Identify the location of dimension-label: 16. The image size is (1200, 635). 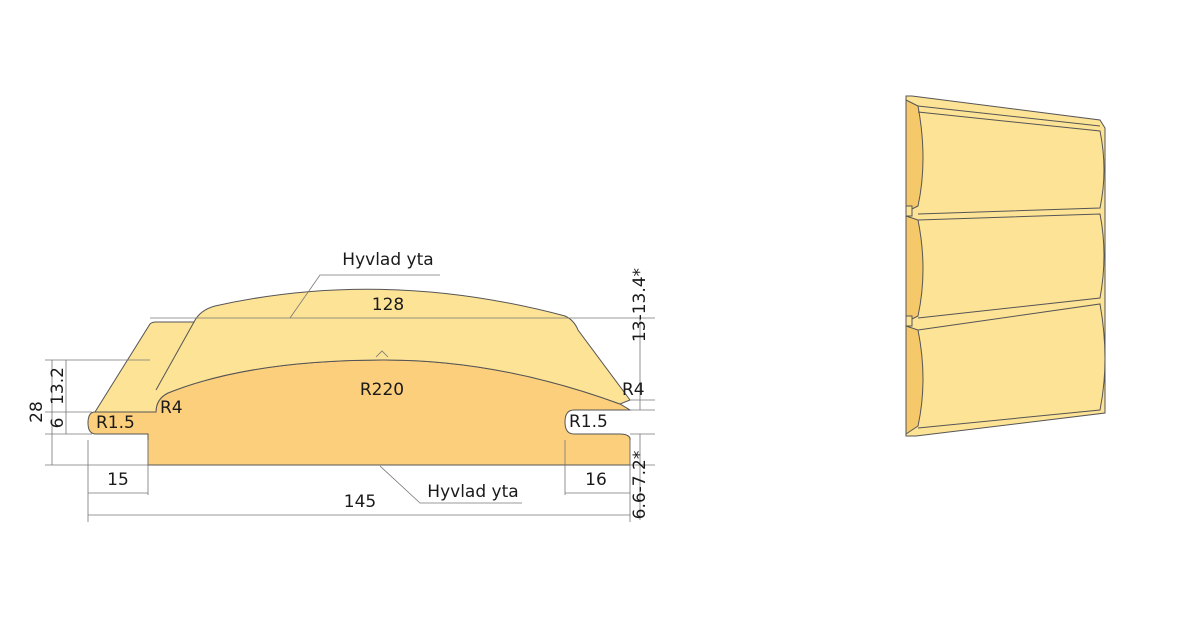
(596, 480).